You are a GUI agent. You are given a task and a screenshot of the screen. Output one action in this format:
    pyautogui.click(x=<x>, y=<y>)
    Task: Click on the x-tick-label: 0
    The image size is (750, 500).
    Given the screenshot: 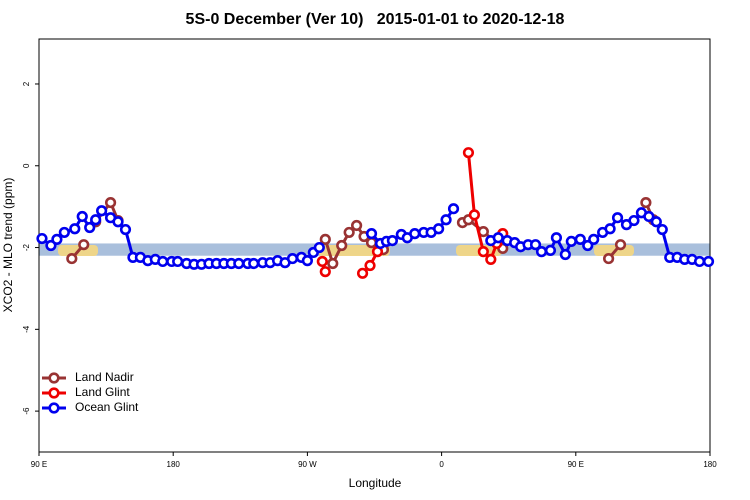 What is the action you would take?
    pyautogui.click(x=441, y=464)
    